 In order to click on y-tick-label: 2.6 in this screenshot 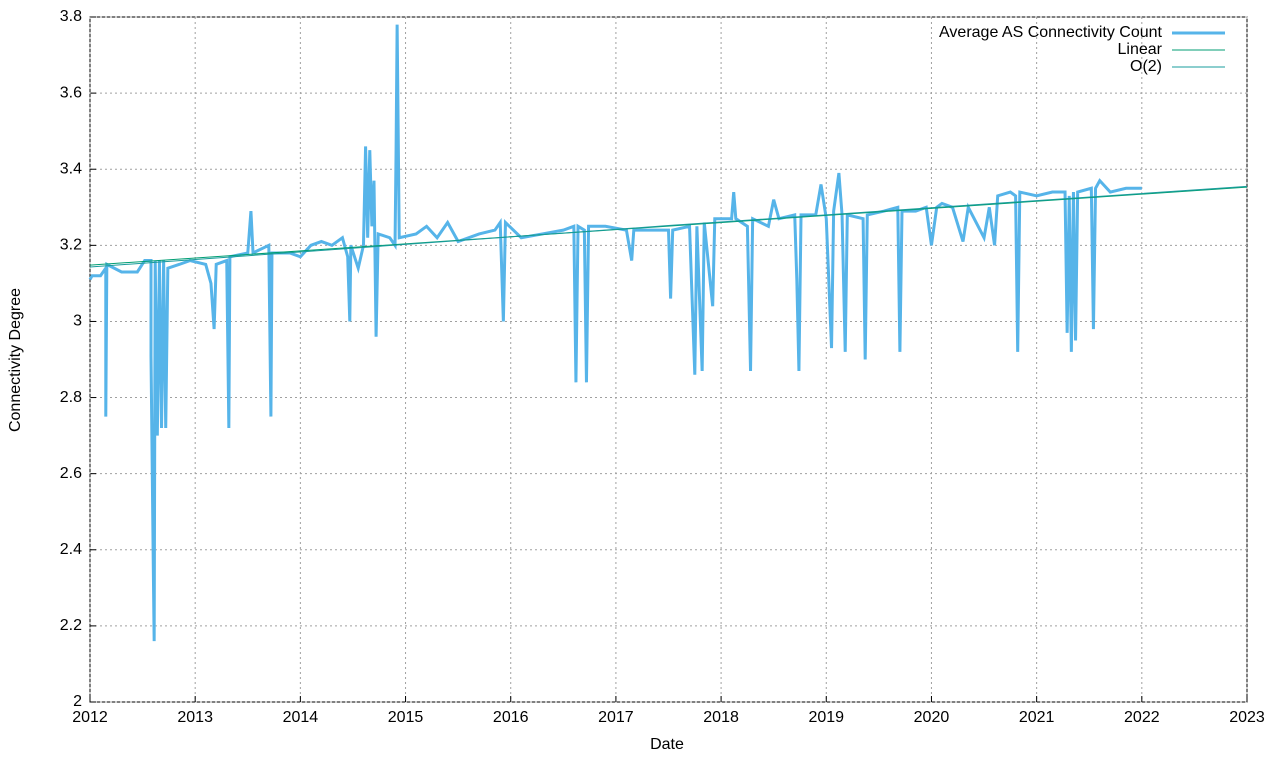, I will do `click(71, 473)`.